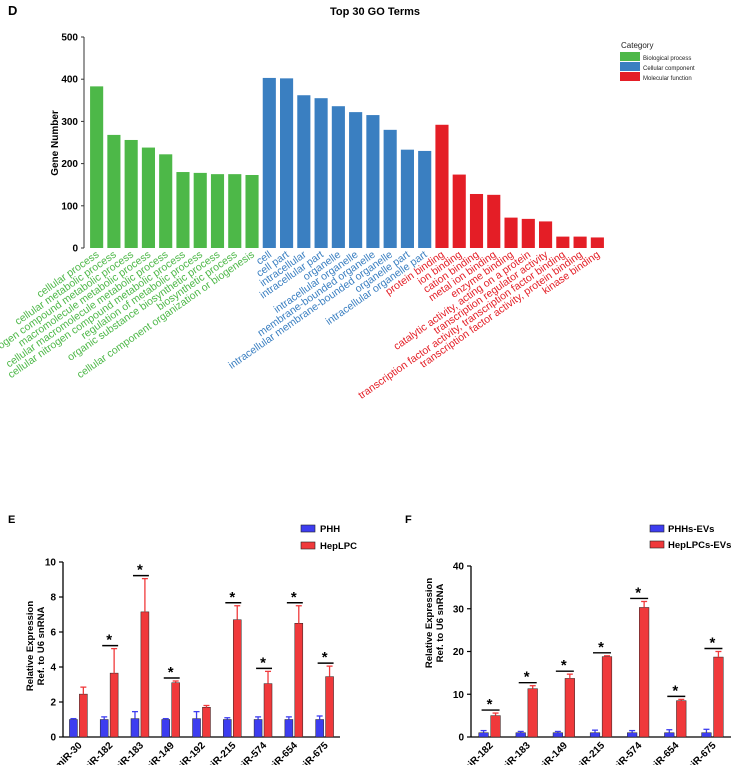 This screenshot has width=746, height=765. I want to click on legend-title: Category, so click(637, 45).